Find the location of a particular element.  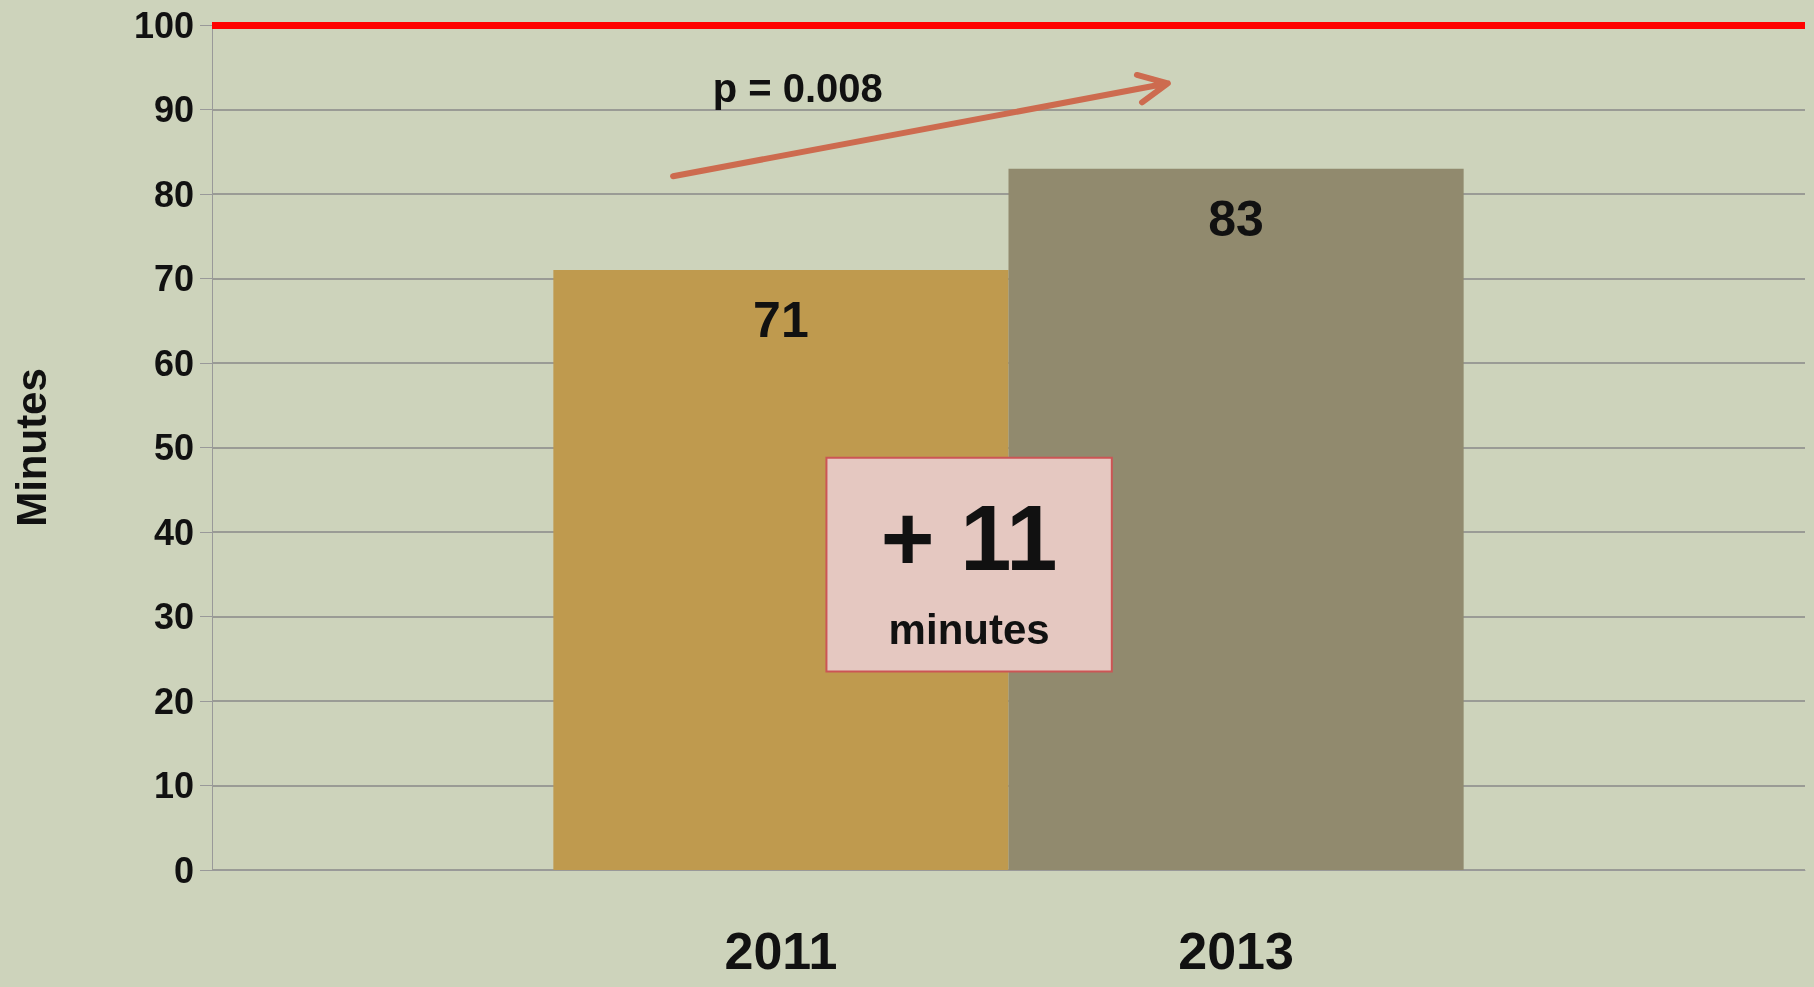

y-tick-label: 50 is located at coordinates (173, 447).